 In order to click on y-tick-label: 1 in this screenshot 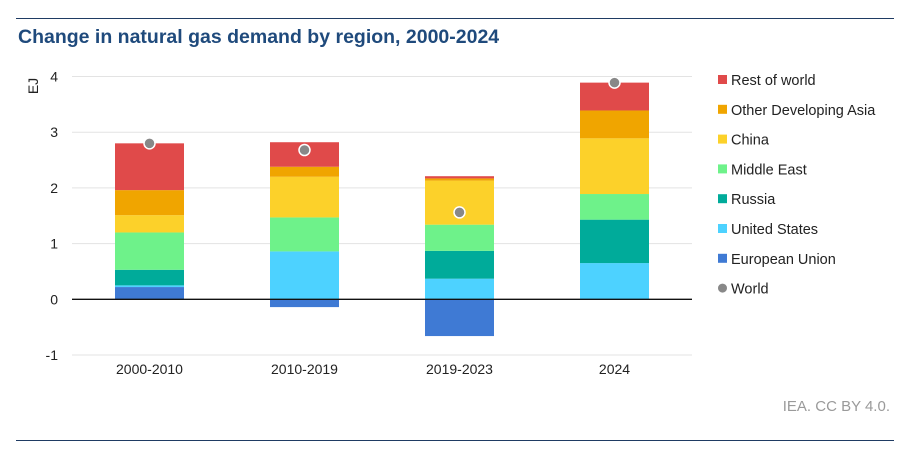, I will do `click(54, 244)`.